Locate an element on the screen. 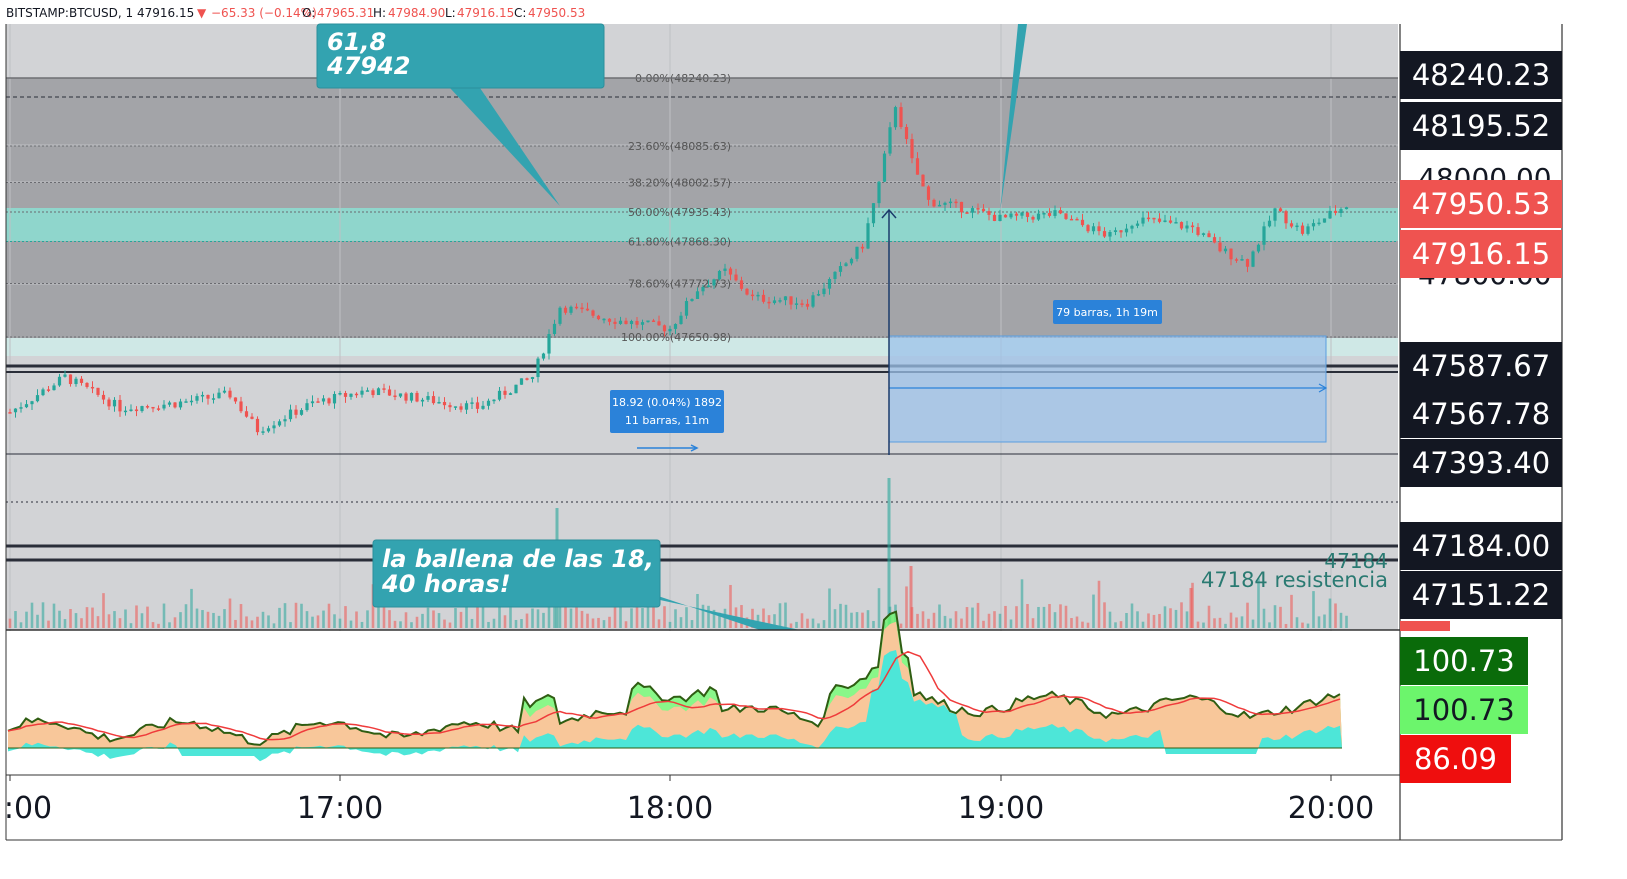 Image resolution: width=1627 pixels, height=879 pixels. indicator-tag-bg is located at coordinates (1464, 710).